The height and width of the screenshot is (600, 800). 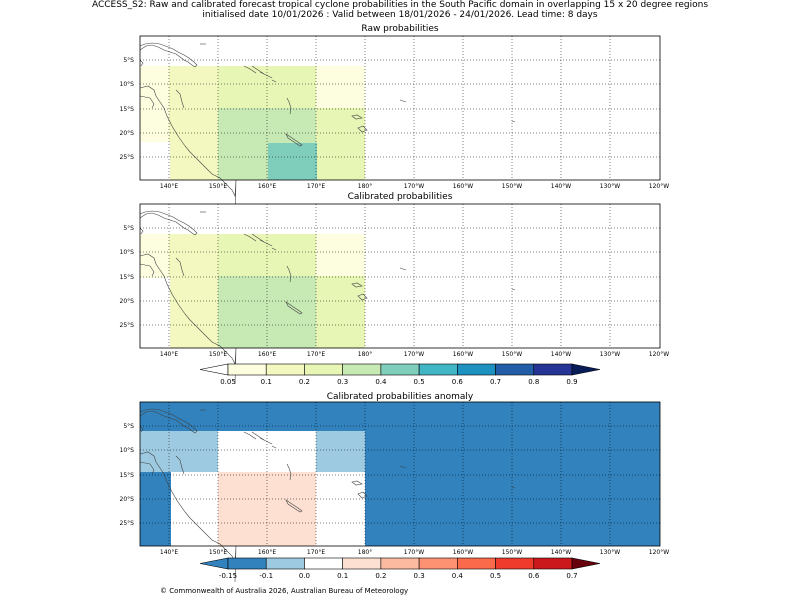 I want to click on anomaly-colorbar: -0.15 -0.1 0.0 0.1 0.2 0.3 0.4 0.5 0.6 0.7, so click(x=400, y=568).